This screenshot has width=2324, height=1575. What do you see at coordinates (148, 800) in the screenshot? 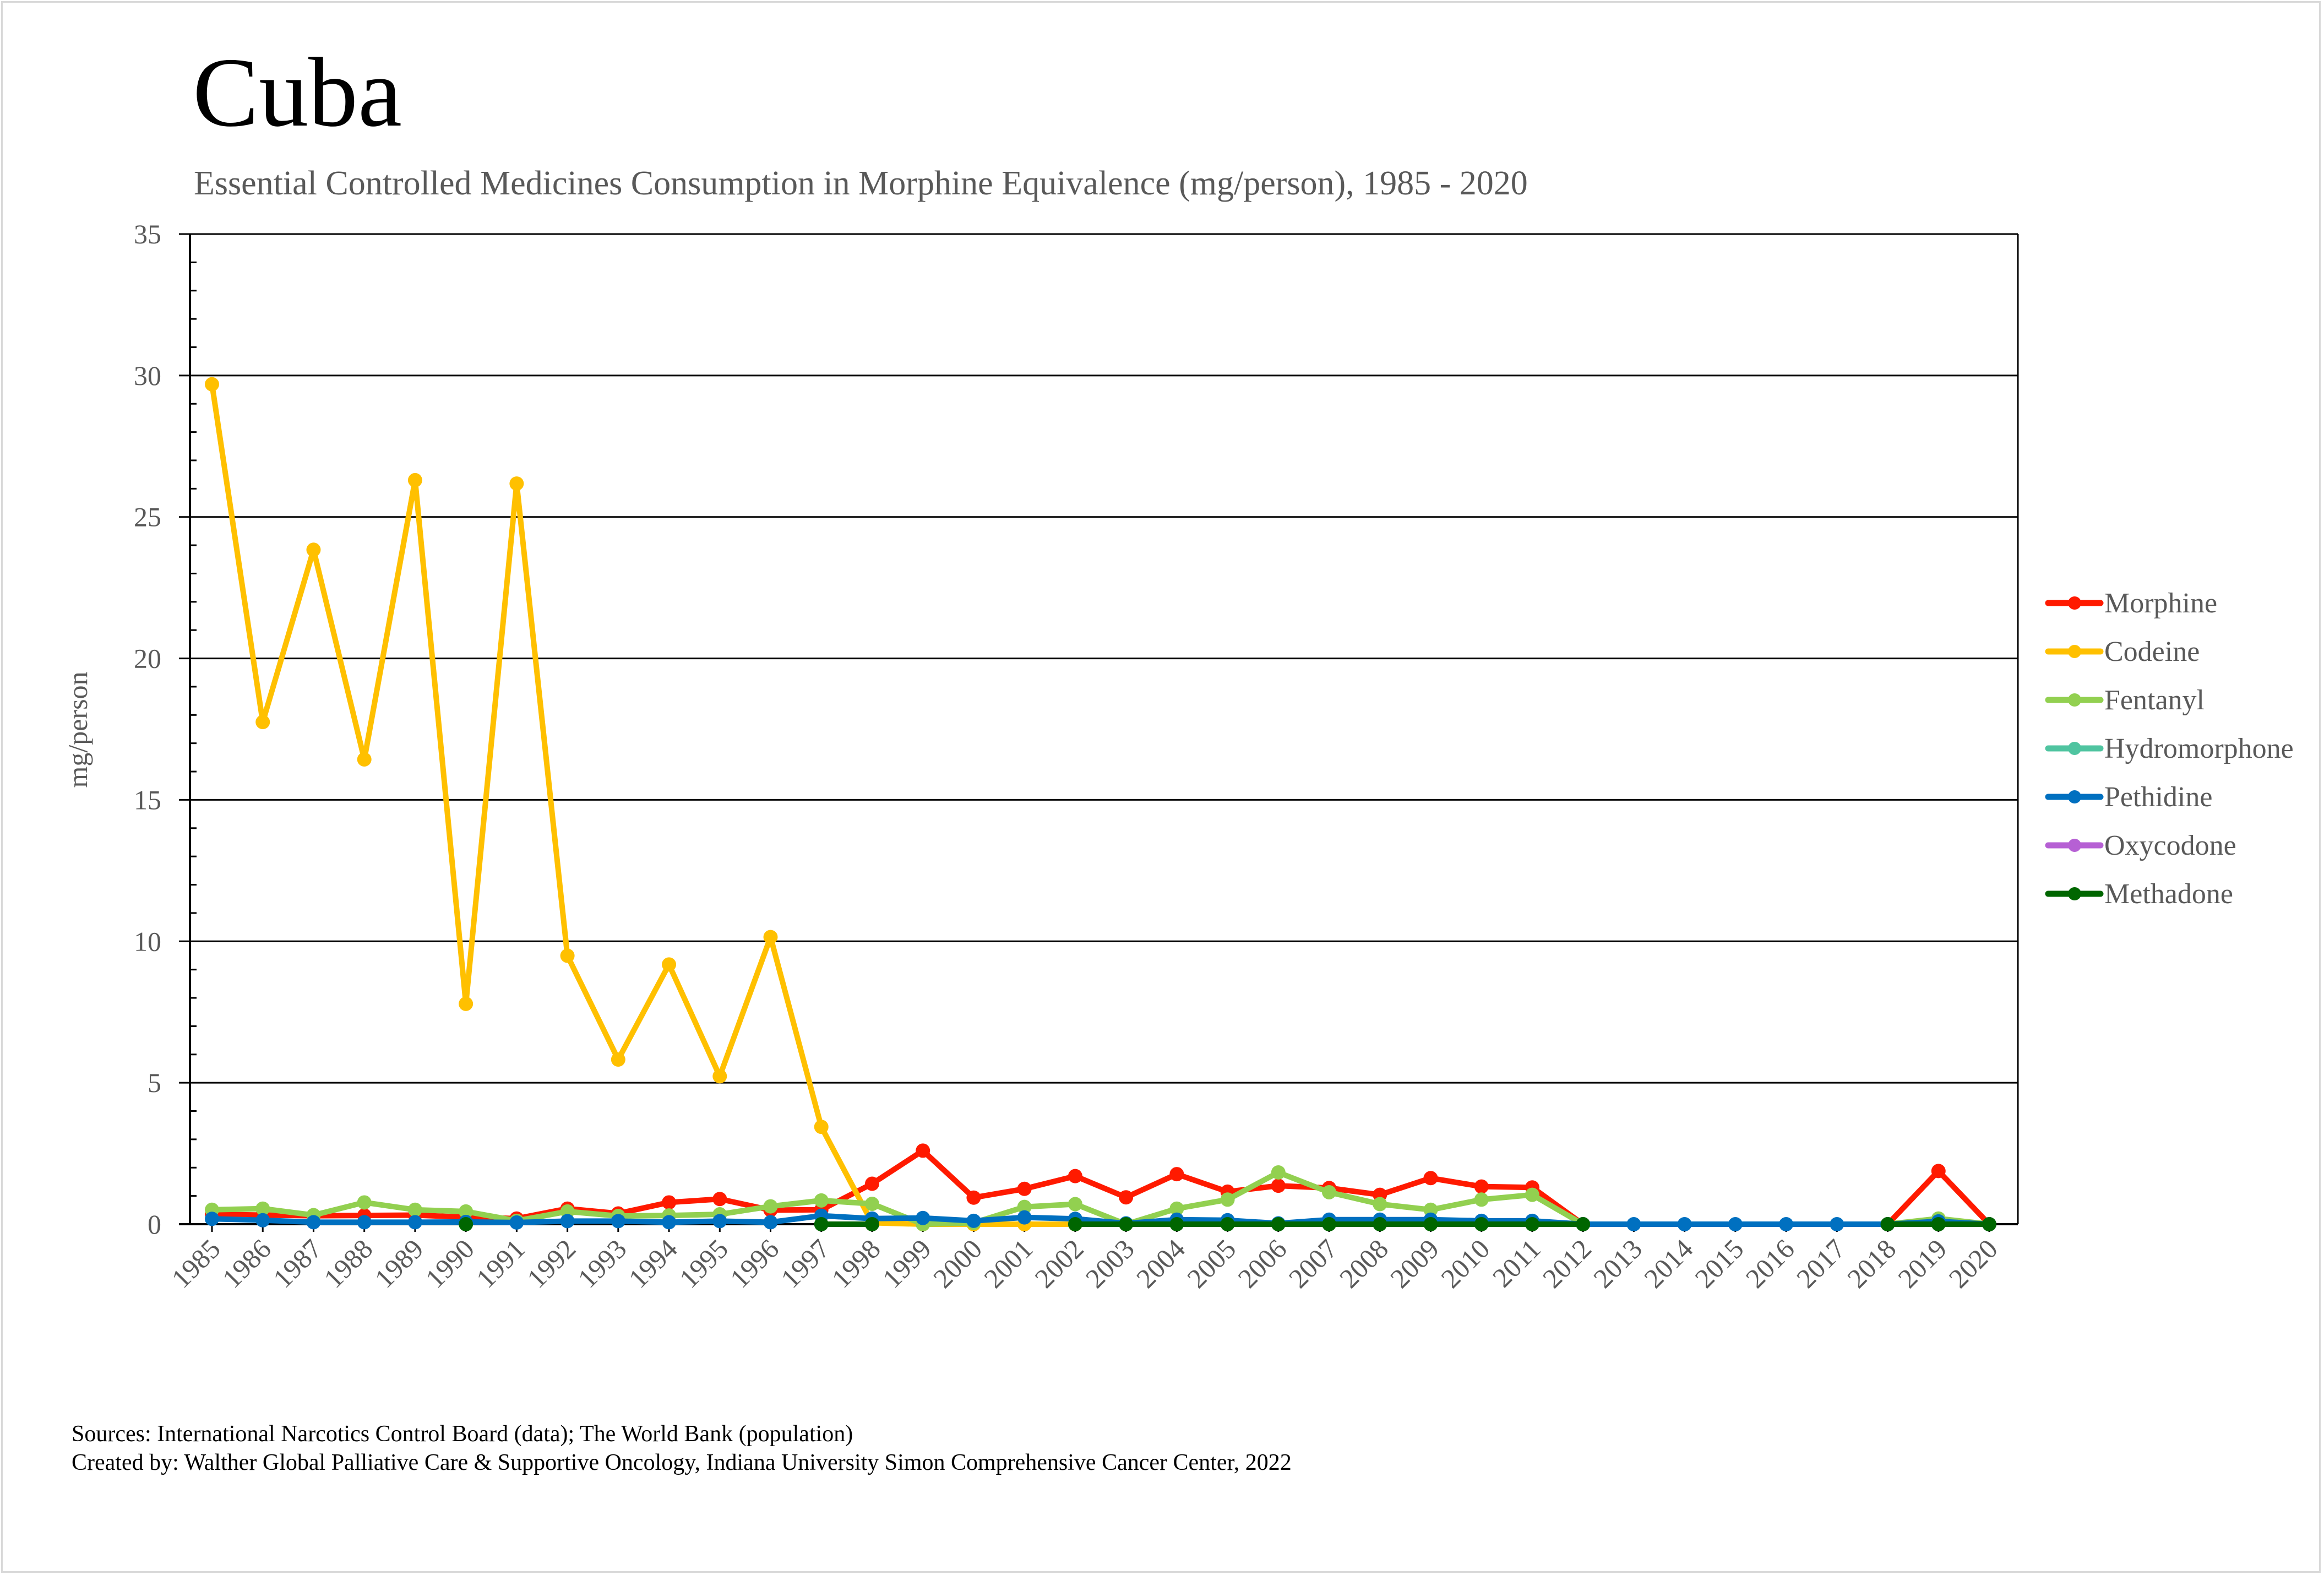
I see `y-tick-label: 15` at bounding box center [148, 800].